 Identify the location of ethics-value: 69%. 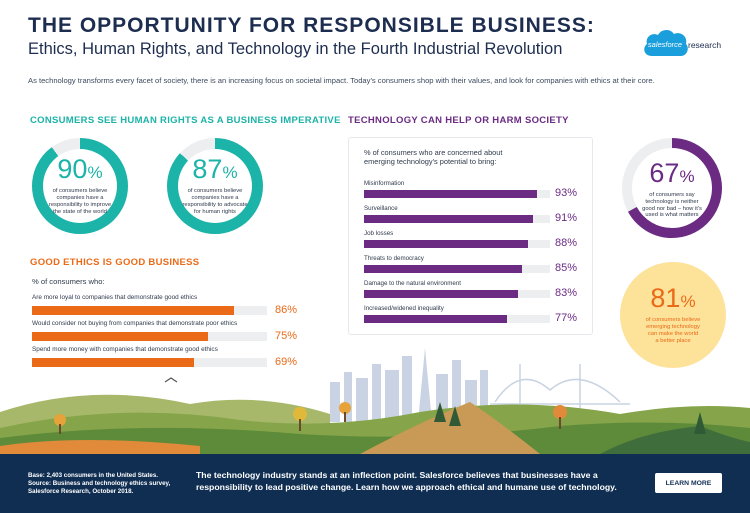
(286, 362).